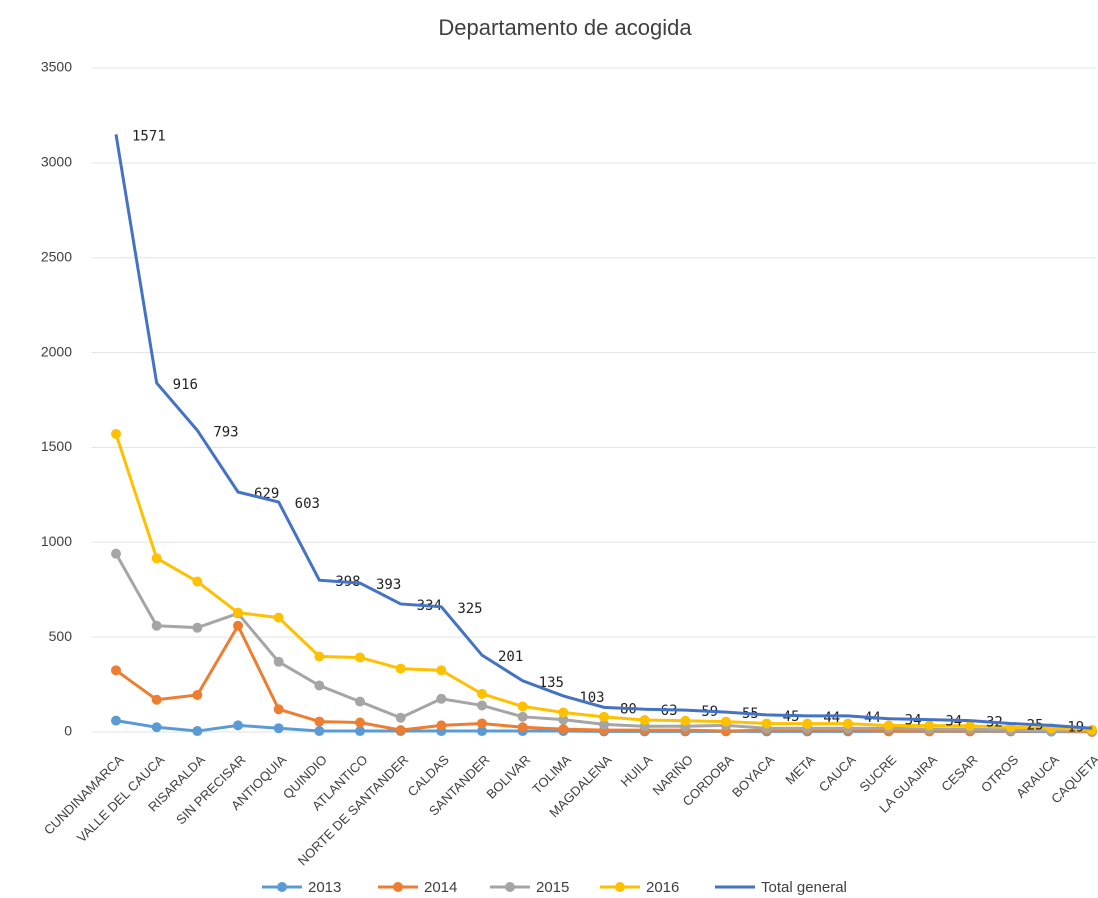 The width and height of the screenshot is (1098, 898). I want to click on data-label: 44, so click(831, 718).